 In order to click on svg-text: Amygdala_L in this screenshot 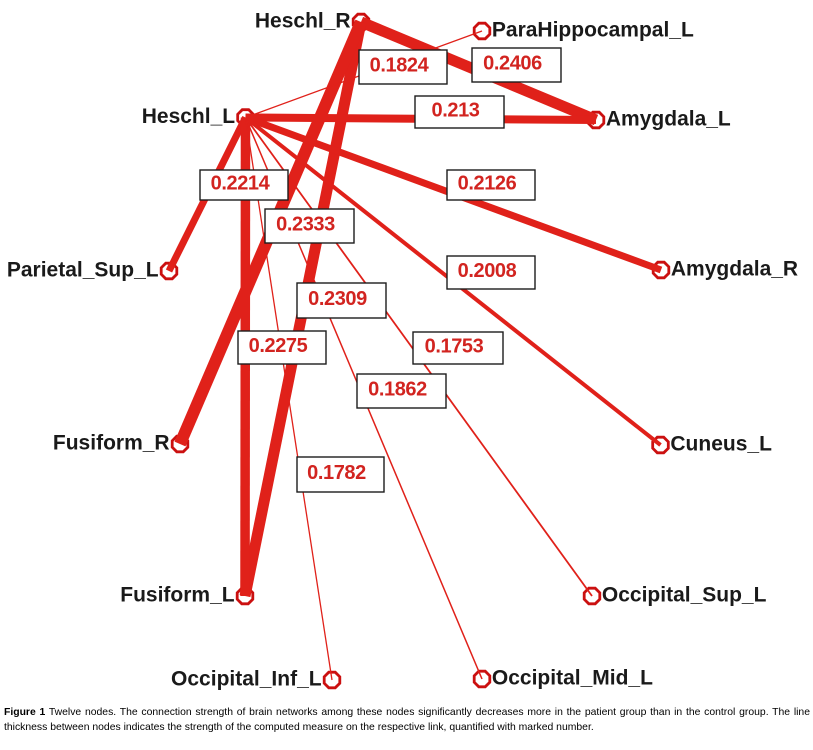, I will do `click(668, 119)`.